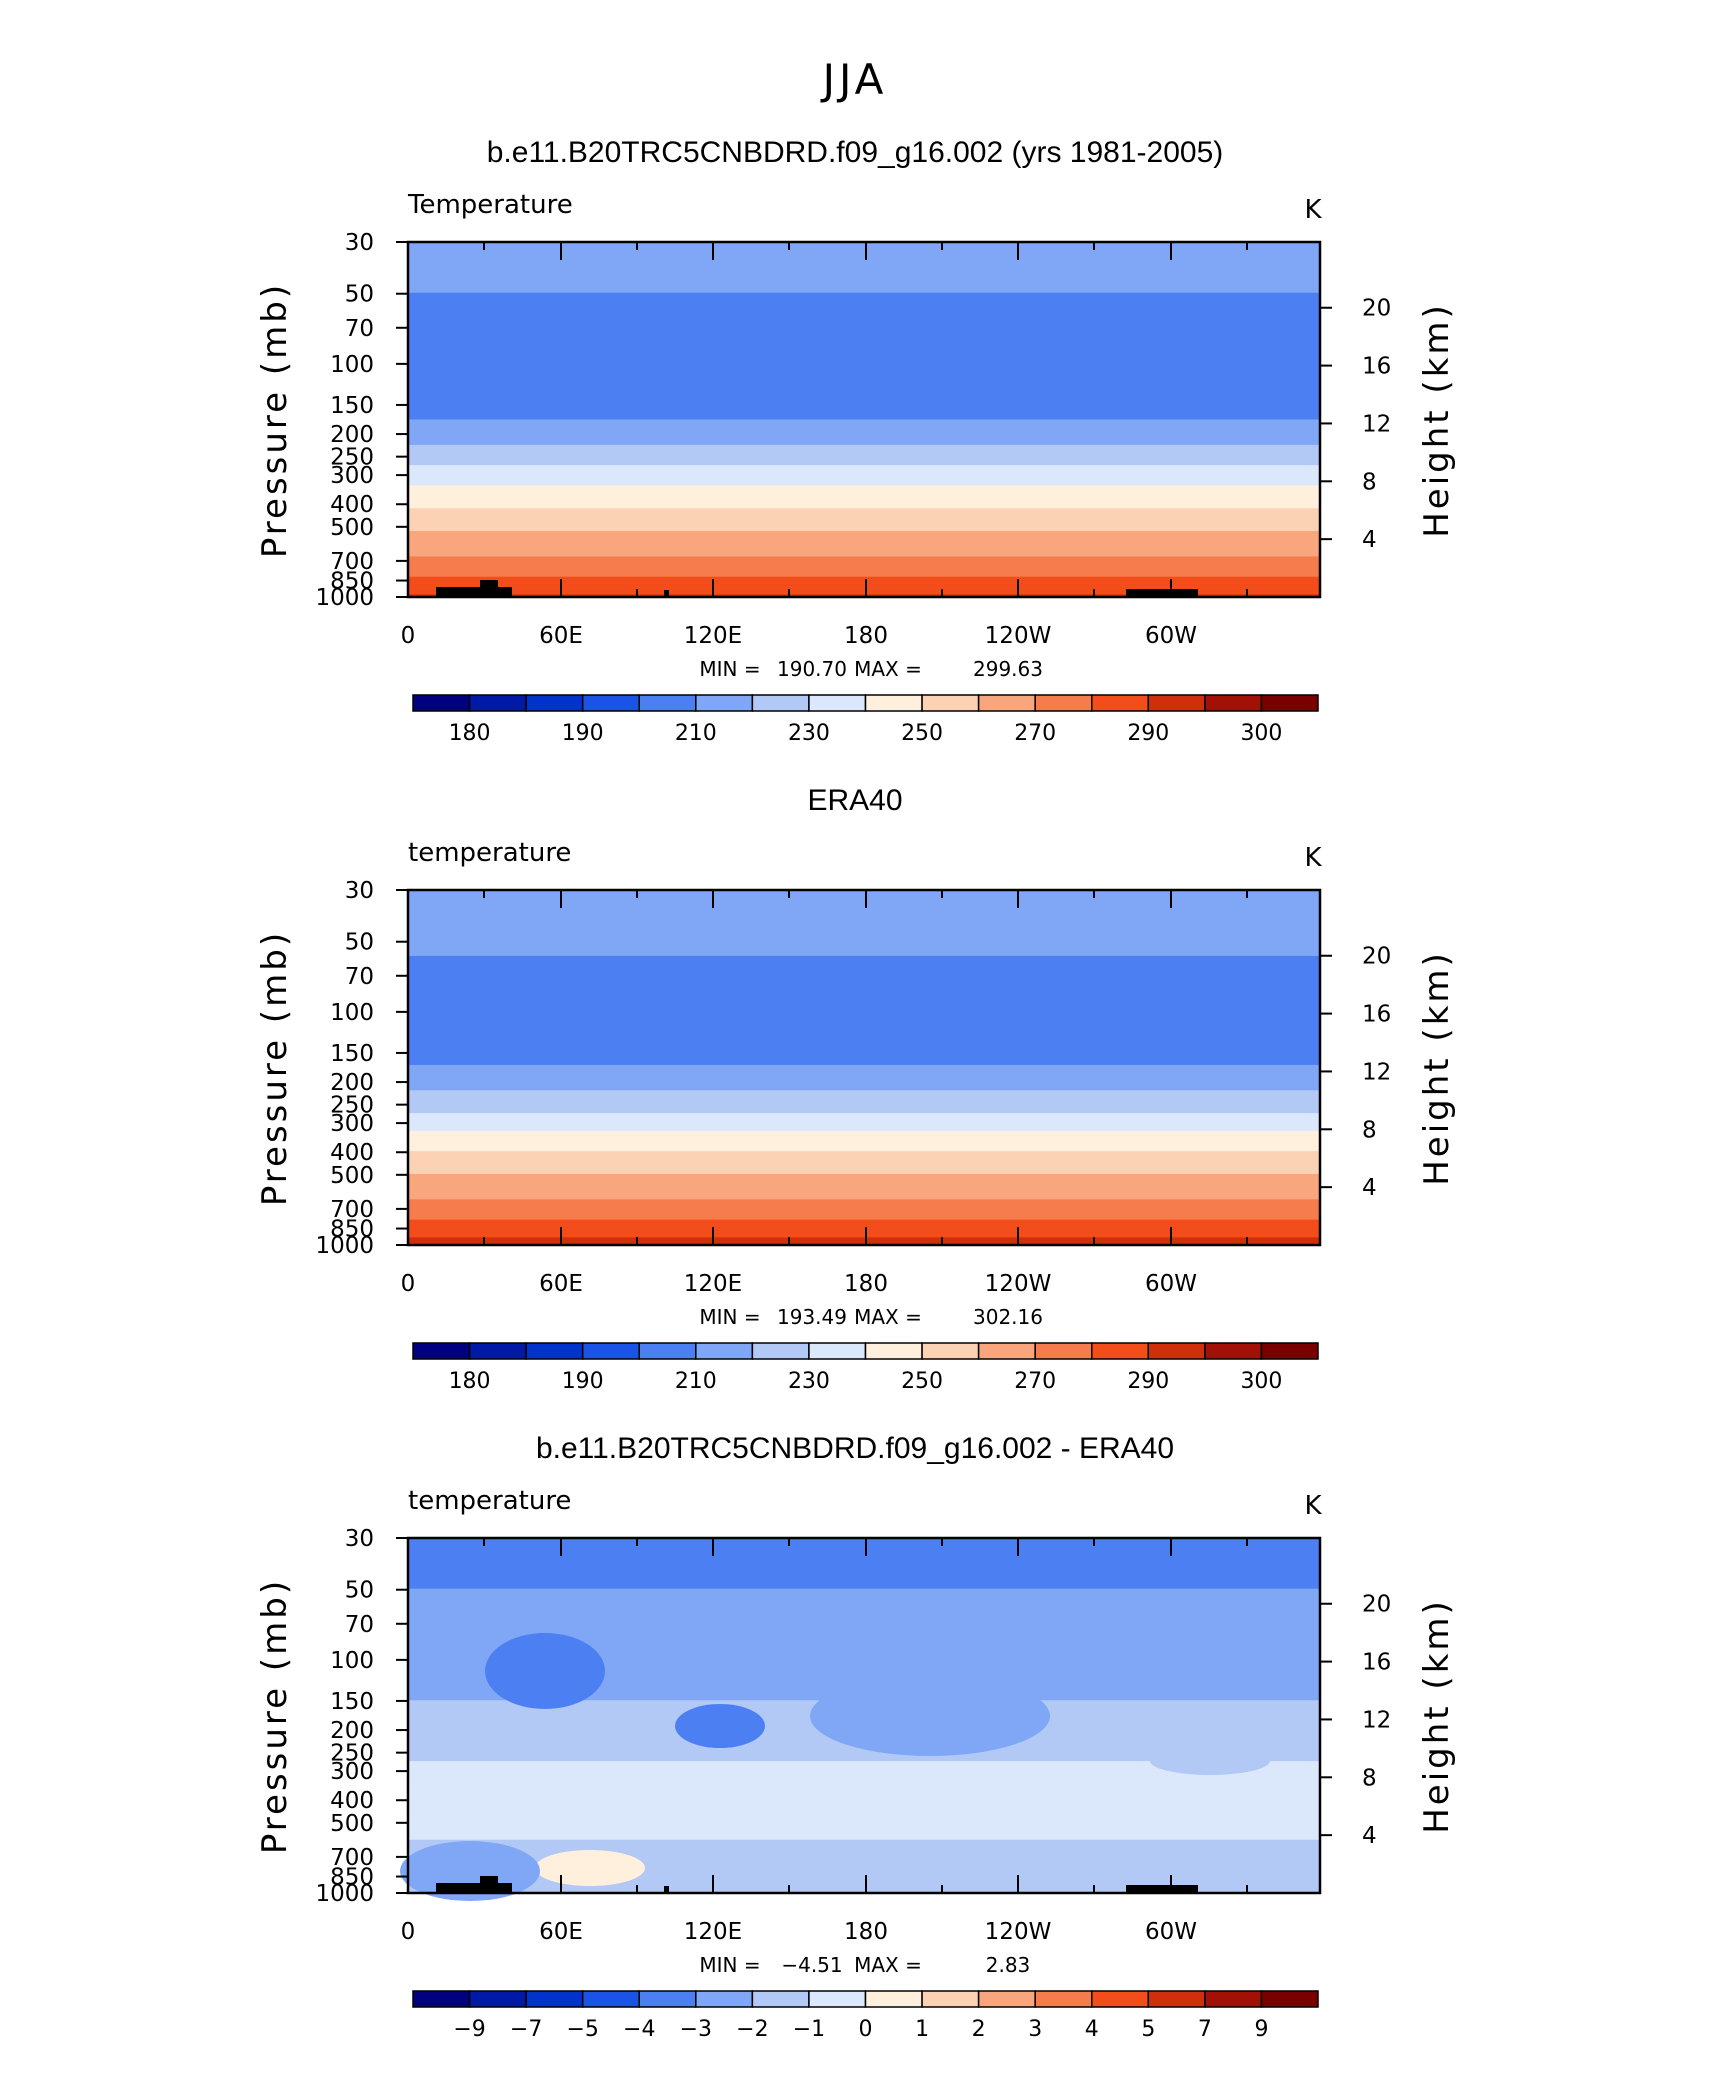 This screenshot has width=1710, height=2074. I want to click on y-tick-label: 30, so click(359, 1539).